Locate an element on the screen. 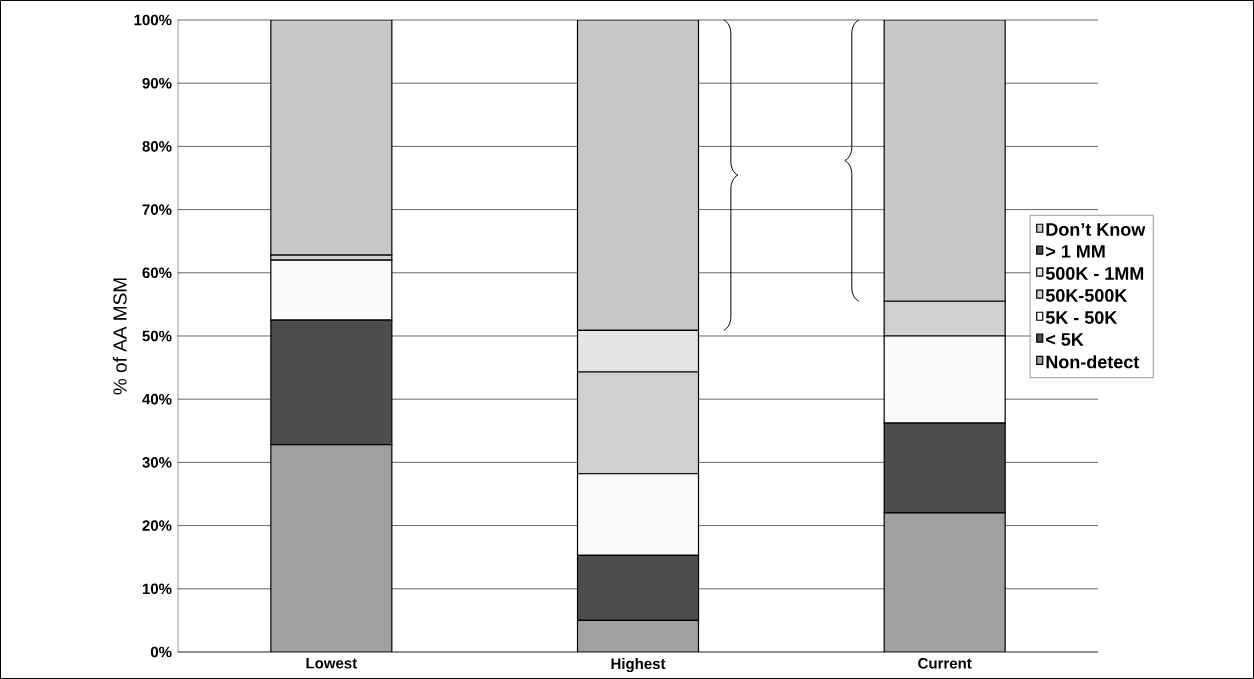  y-tick-label: 50% is located at coordinates (157, 336).